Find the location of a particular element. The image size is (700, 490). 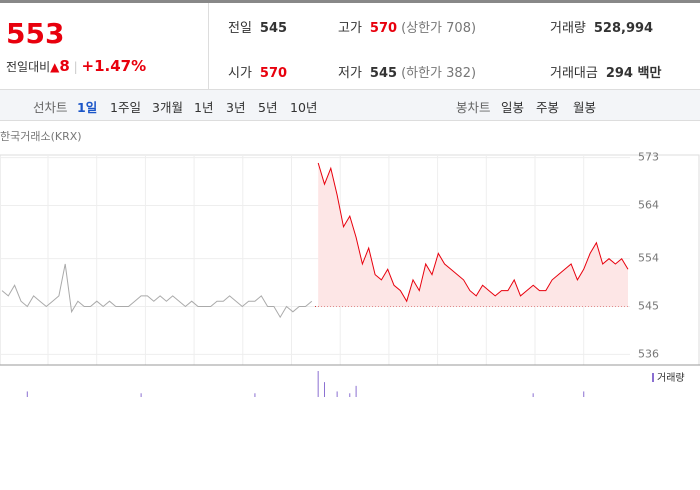

tab-item: 1일 is located at coordinates (87, 107).